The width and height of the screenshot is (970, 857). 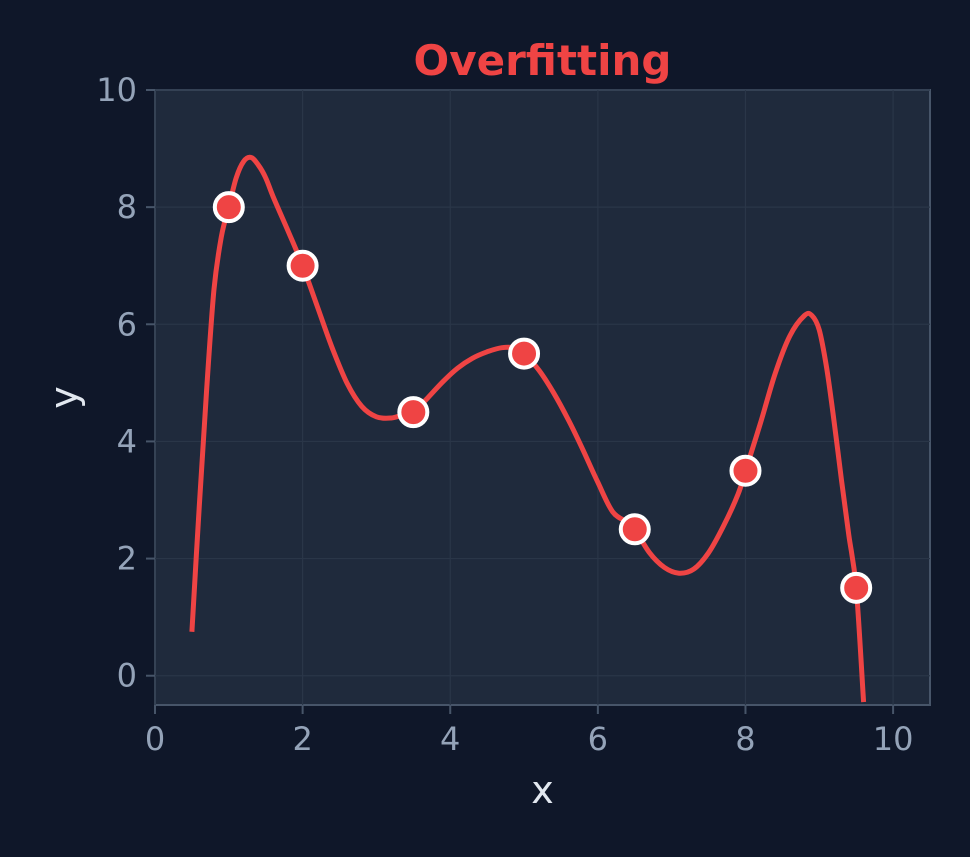 I want to click on x-tick-label: 8, so click(x=745, y=739).